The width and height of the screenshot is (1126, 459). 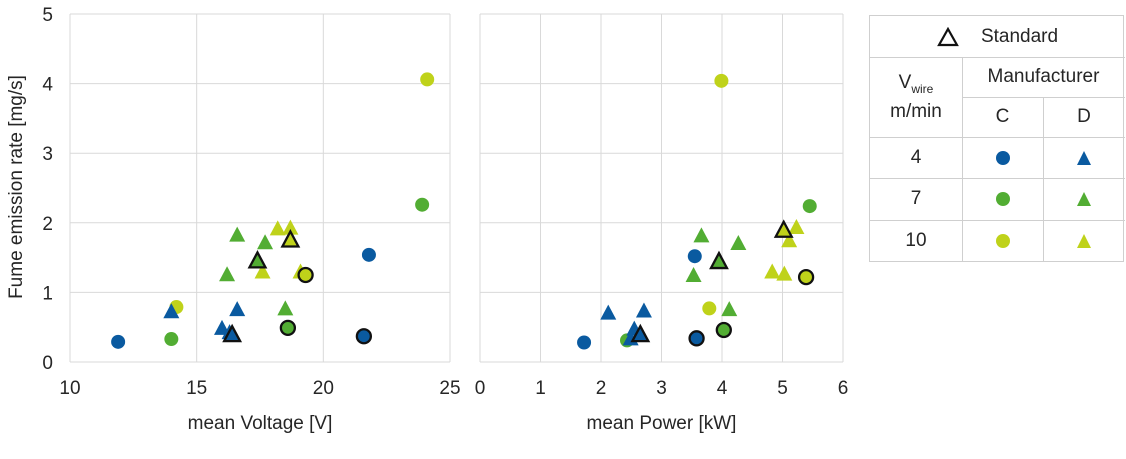 What do you see at coordinates (916, 198) in the screenshot?
I see `legend-speed-7: 7` at bounding box center [916, 198].